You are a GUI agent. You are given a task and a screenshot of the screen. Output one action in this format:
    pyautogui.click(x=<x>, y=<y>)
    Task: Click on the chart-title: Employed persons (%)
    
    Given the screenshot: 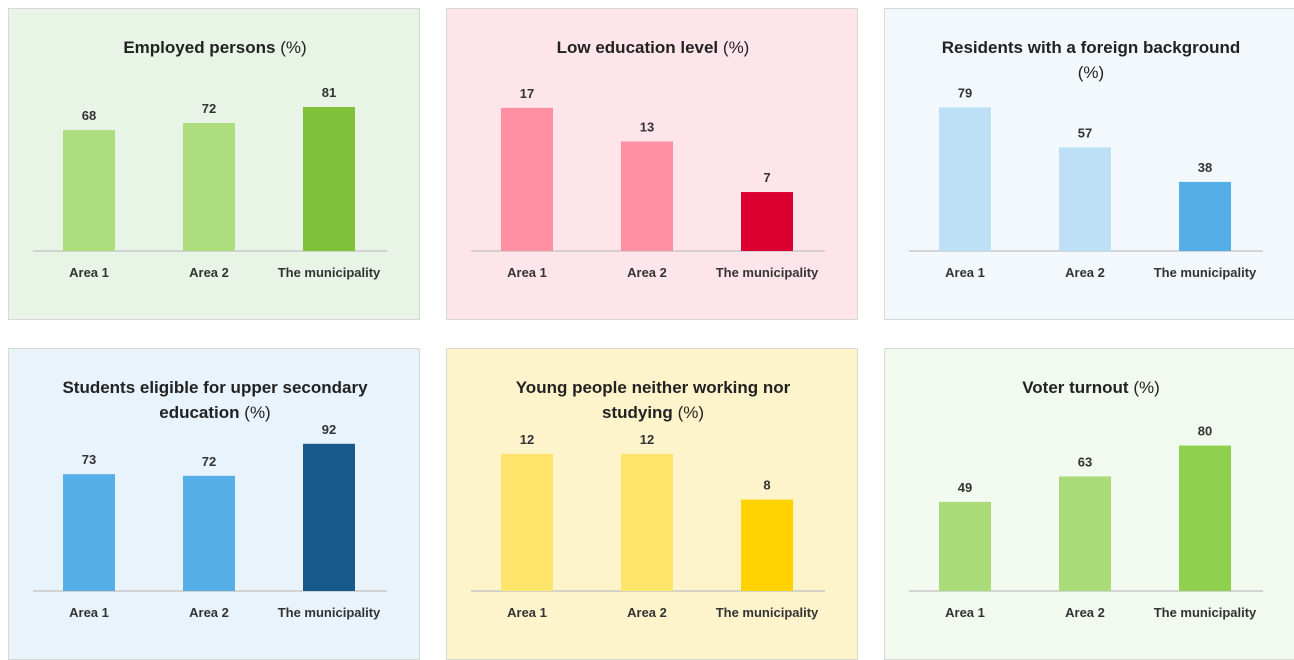 What is the action you would take?
    pyautogui.click(x=215, y=47)
    